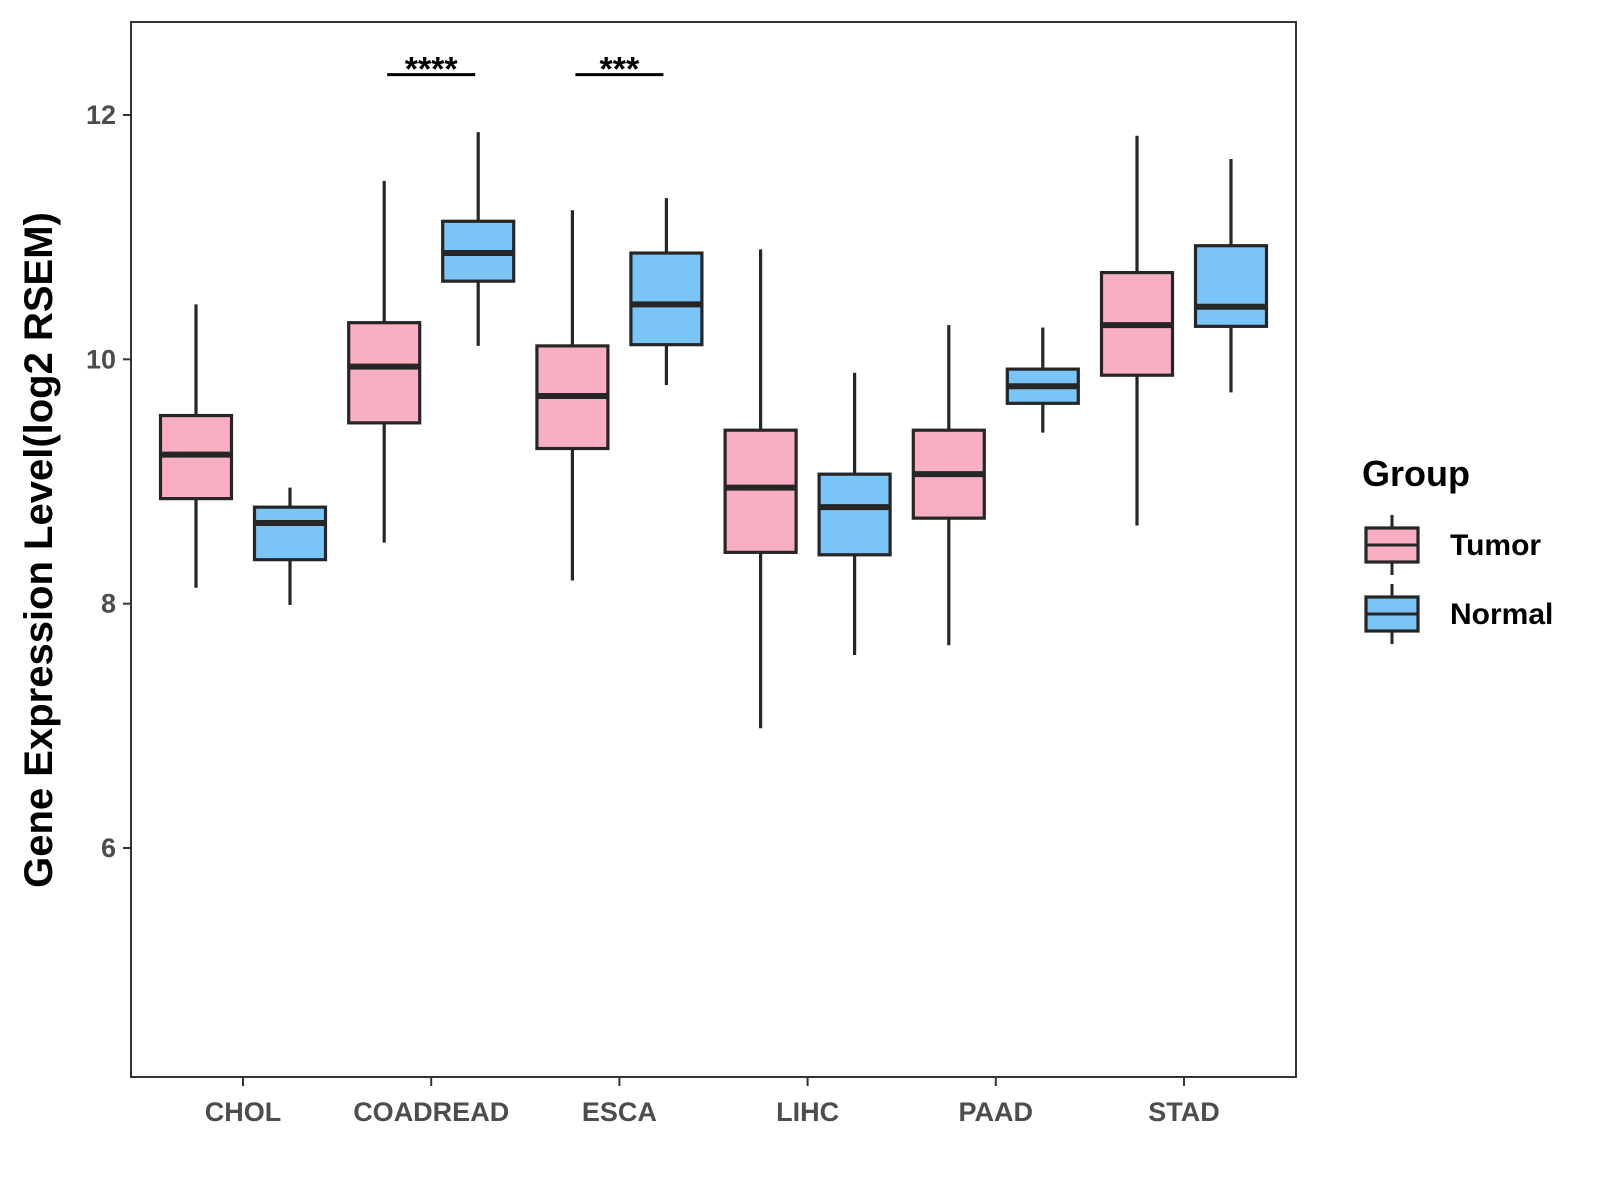 Image resolution: width=1600 pixels, height=1200 pixels. I want to click on x-tick-label: ESCA, so click(619, 1112).